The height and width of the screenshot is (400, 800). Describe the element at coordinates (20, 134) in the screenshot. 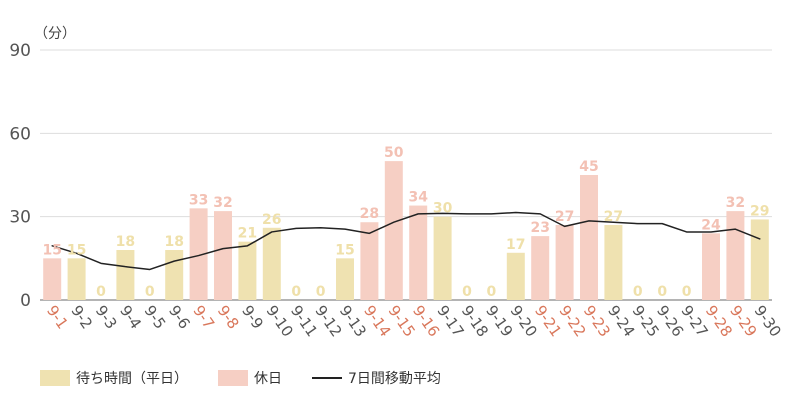

I see `y-tick-label-60: 60` at that location.